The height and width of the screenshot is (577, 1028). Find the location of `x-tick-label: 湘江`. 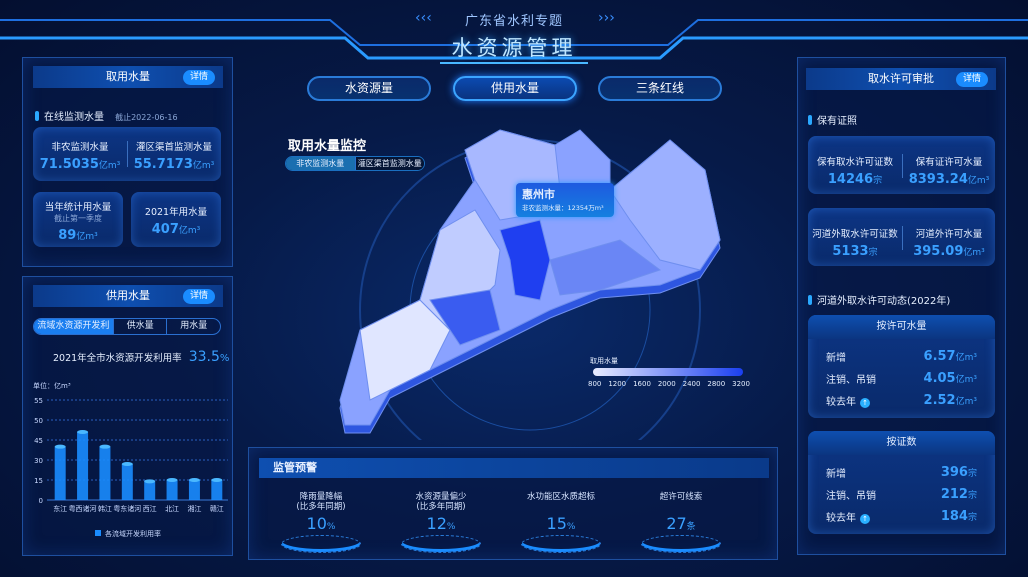

x-tick-label: 湘江 is located at coordinates (194, 508).